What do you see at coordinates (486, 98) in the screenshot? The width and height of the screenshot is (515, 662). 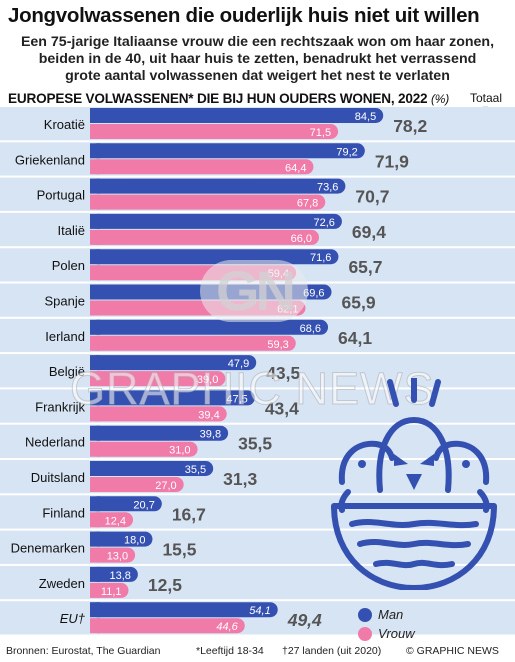 I see `totaal-label: Totaal` at bounding box center [486, 98].